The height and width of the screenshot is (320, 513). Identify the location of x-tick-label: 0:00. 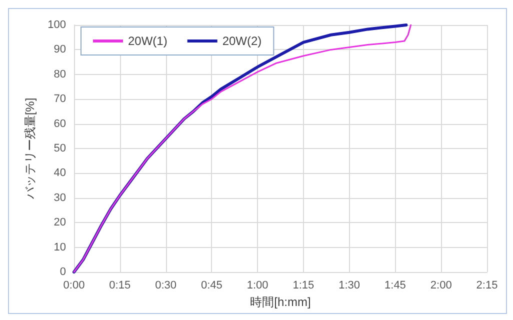
(74, 286).